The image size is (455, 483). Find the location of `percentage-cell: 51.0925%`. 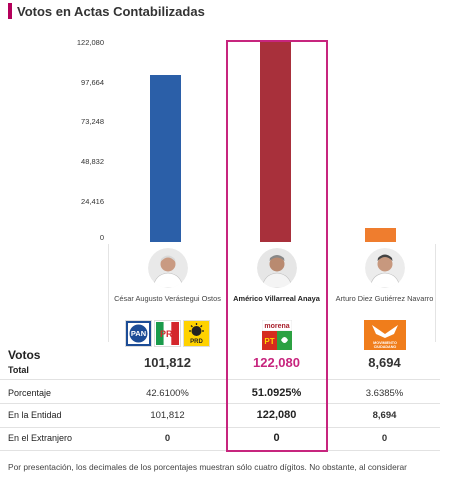

percentage-cell: 51.0925% is located at coordinates (276, 393).